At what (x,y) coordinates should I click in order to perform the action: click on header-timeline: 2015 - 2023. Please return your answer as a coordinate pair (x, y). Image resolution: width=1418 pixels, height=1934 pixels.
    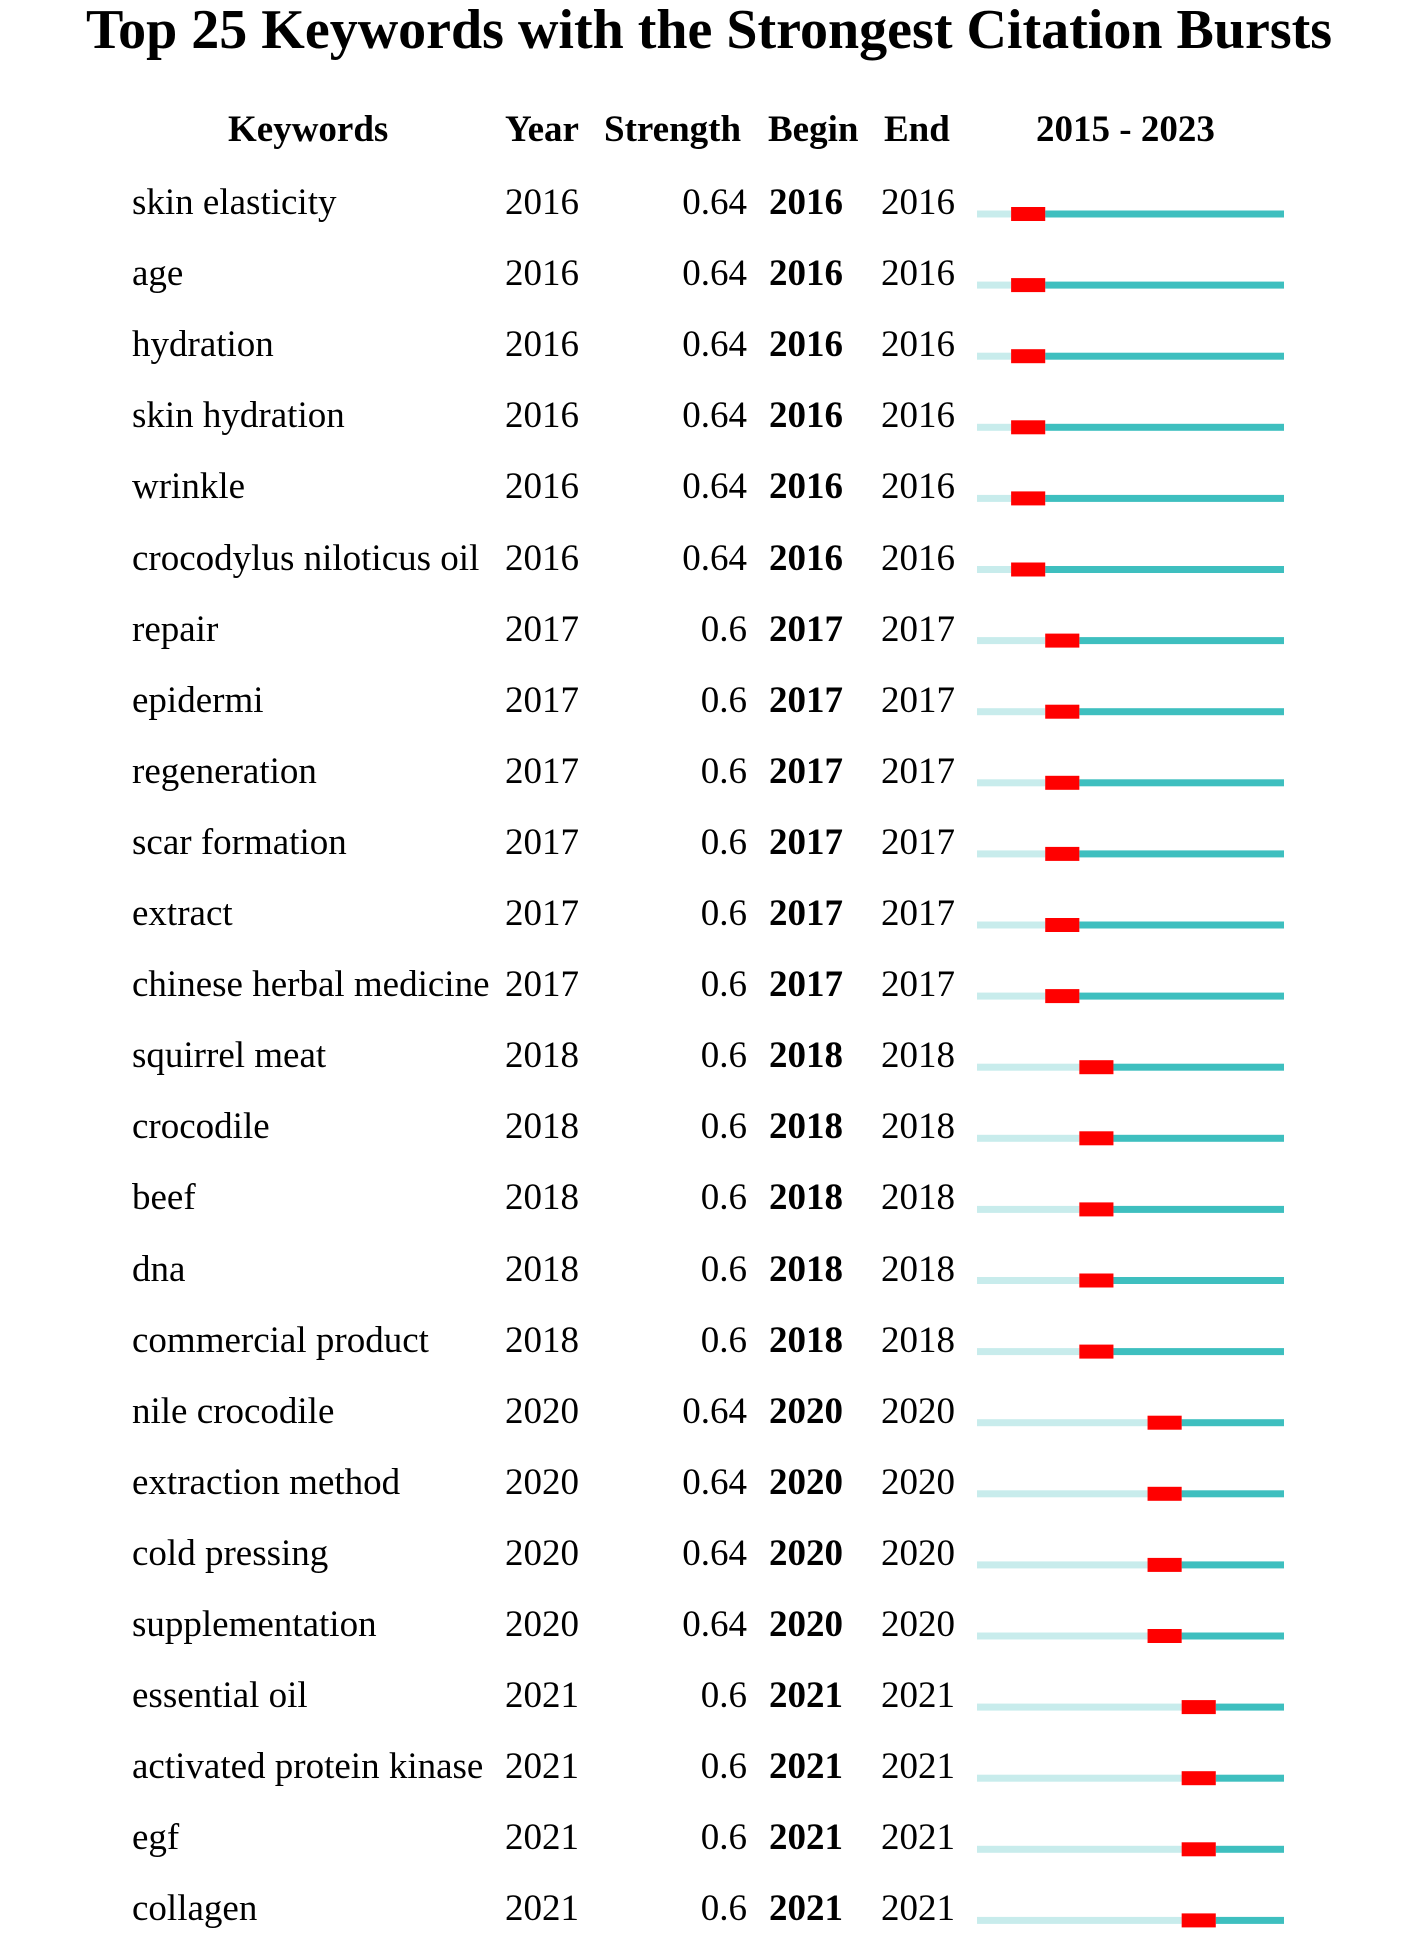
    Looking at the image, I should click on (1125, 129).